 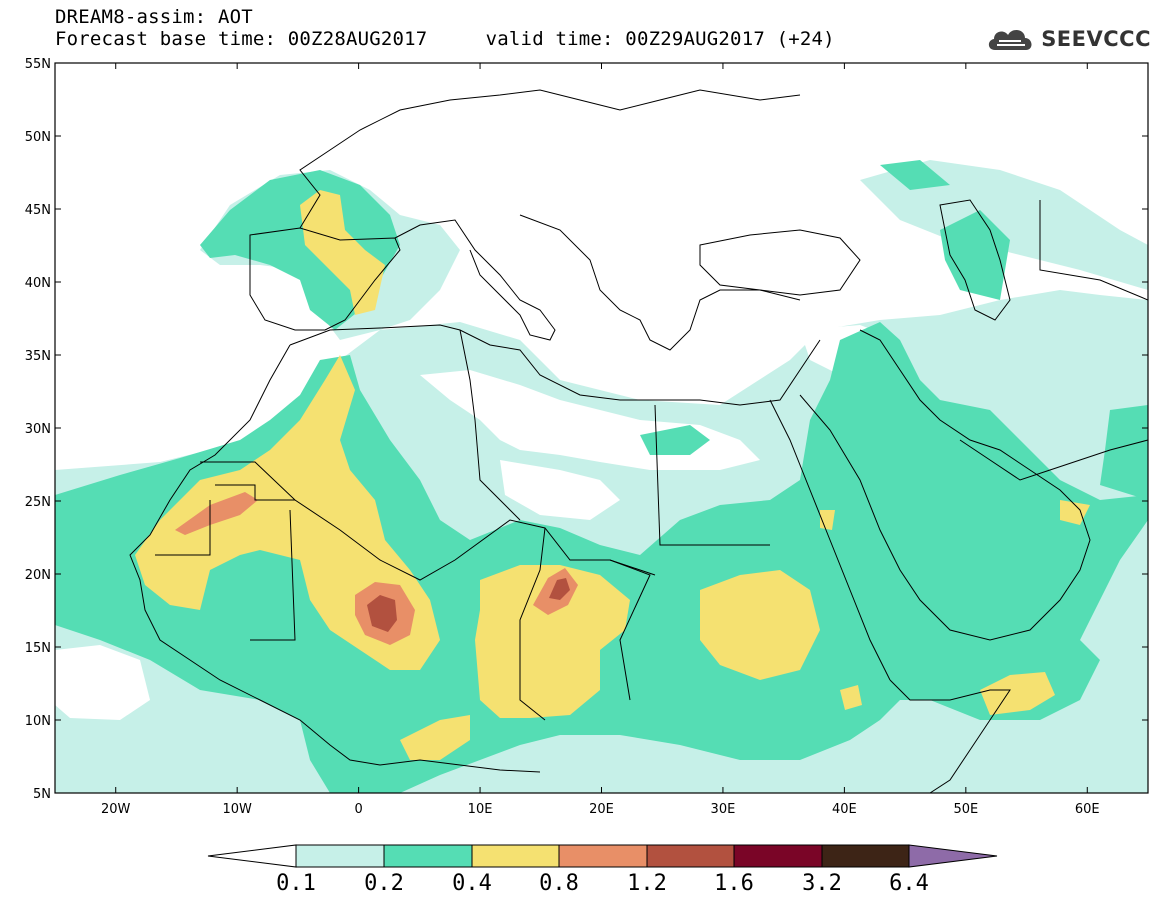 What do you see at coordinates (38, 429) in the screenshot?
I see `y-tick-label: 30N` at bounding box center [38, 429].